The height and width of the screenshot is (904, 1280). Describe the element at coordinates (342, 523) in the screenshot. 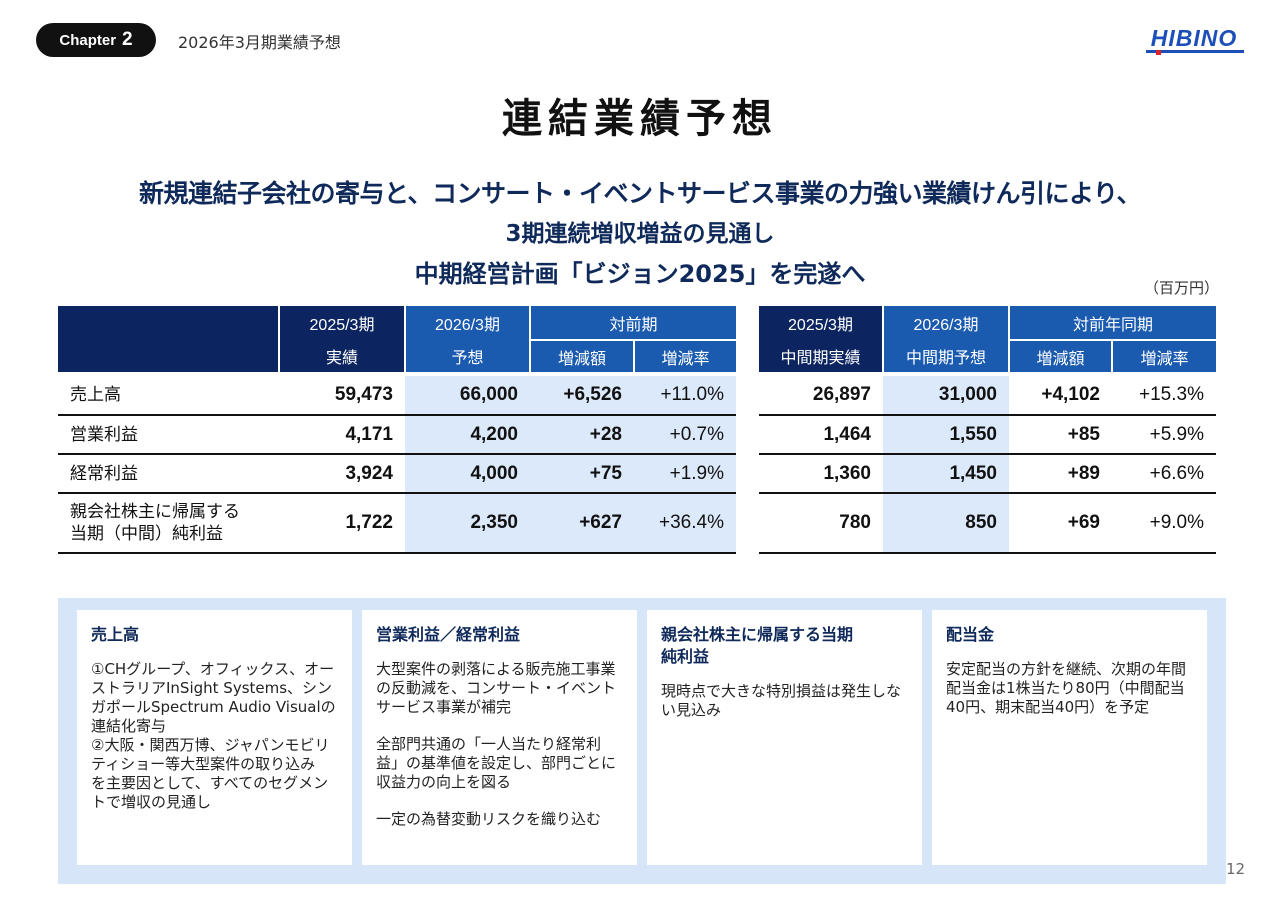

I see `value-cell: 1,722` at that location.